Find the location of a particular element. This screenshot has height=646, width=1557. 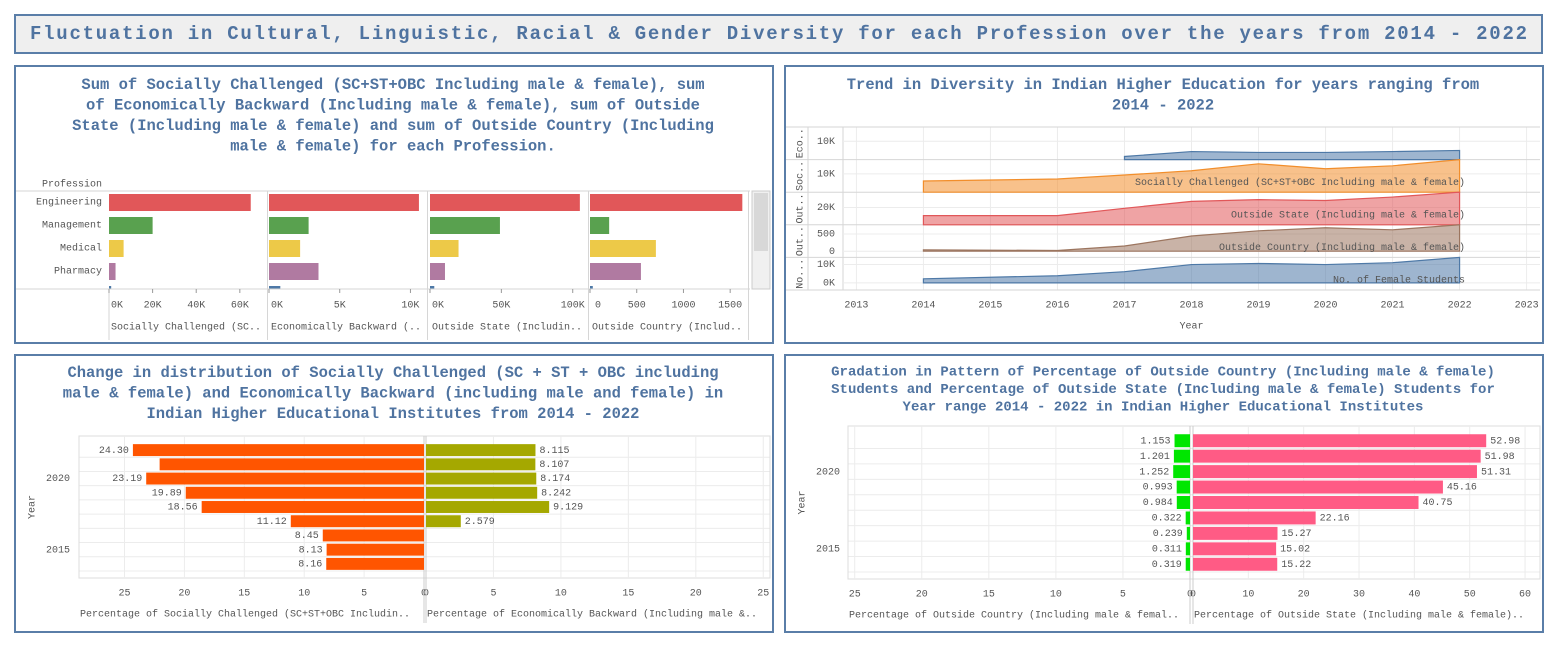

x-tick-label: 10K is located at coordinates (410, 306).